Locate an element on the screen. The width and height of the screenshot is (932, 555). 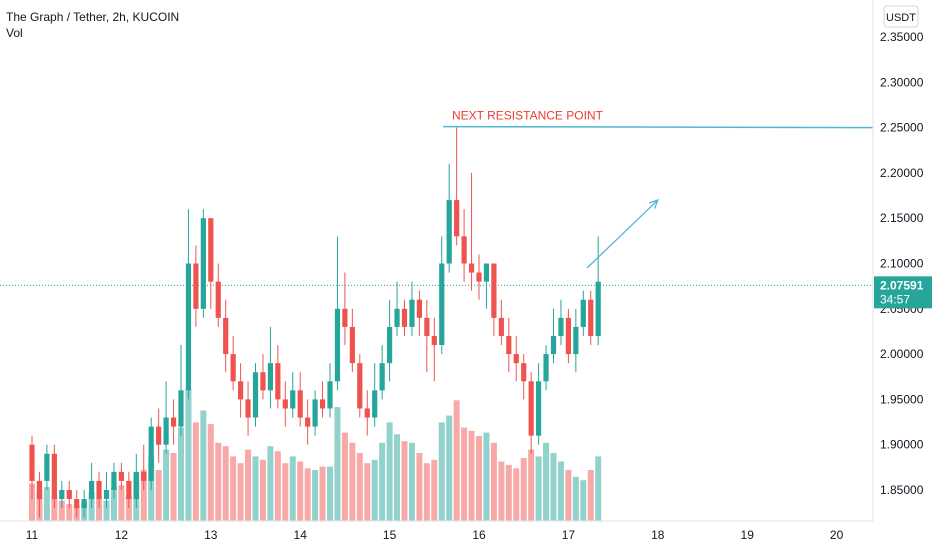
price-tick-label: 2.00000 is located at coordinates (902, 354).